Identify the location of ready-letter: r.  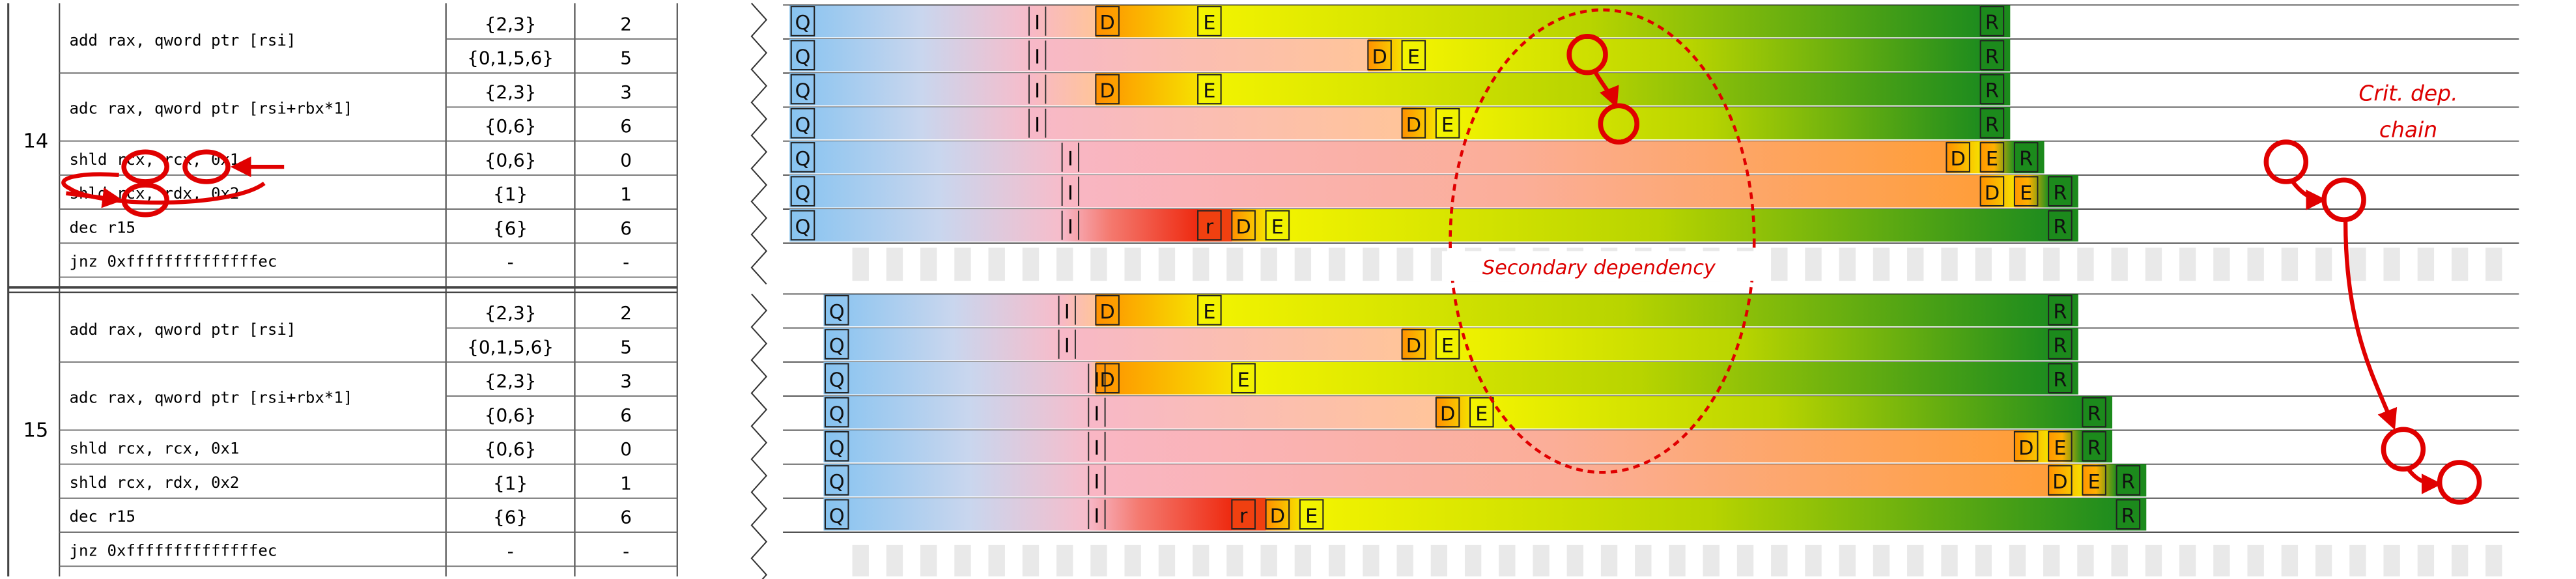
(1243, 516).